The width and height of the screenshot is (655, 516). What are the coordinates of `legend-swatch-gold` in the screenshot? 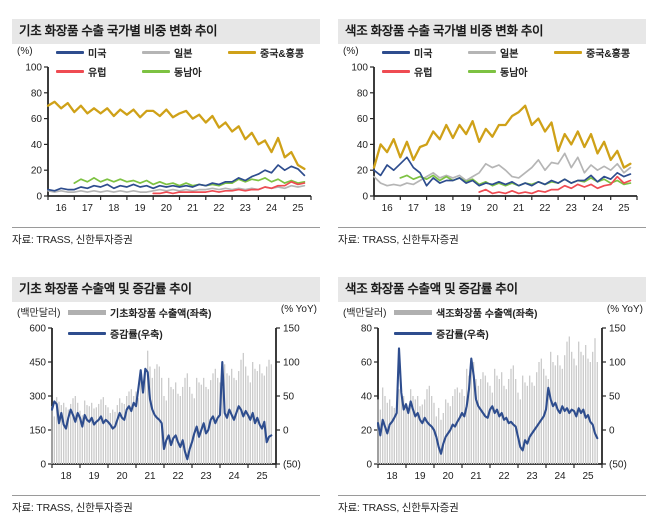 It's located at (242, 52).